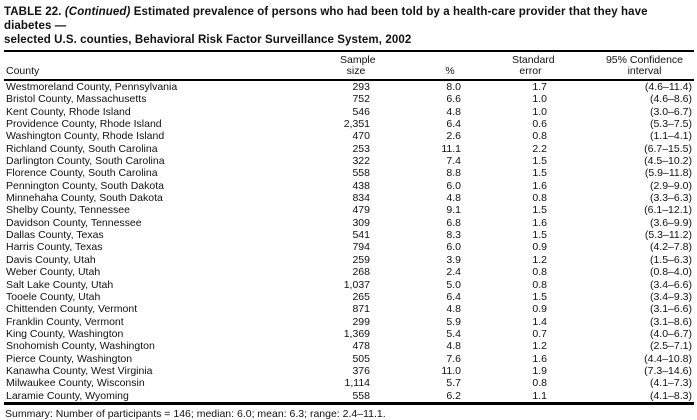  What do you see at coordinates (451, 148) in the screenshot?
I see `cell-percent: 11.1` at bounding box center [451, 148].